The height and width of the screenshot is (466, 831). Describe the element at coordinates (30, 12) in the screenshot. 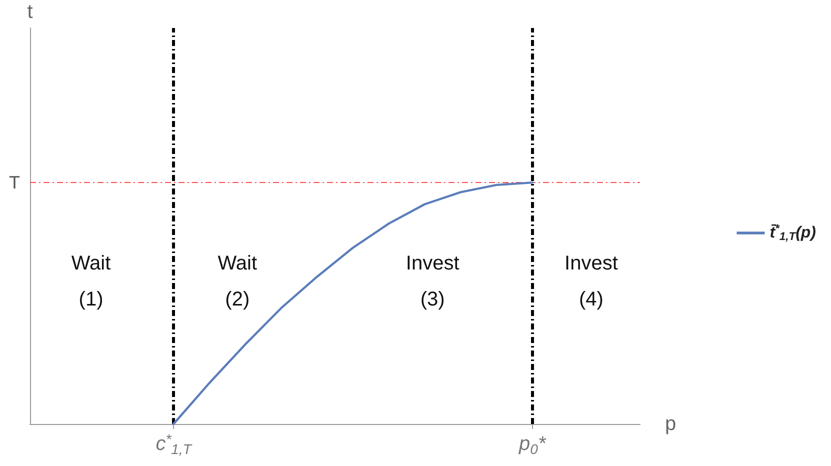

I see `text: t` at that location.